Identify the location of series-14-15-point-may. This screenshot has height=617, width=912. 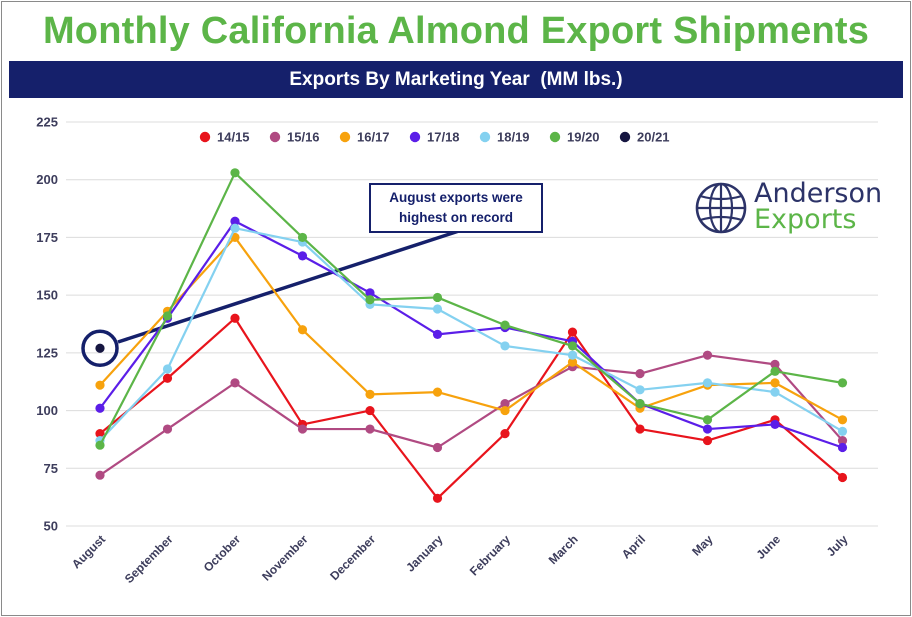
(707, 440).